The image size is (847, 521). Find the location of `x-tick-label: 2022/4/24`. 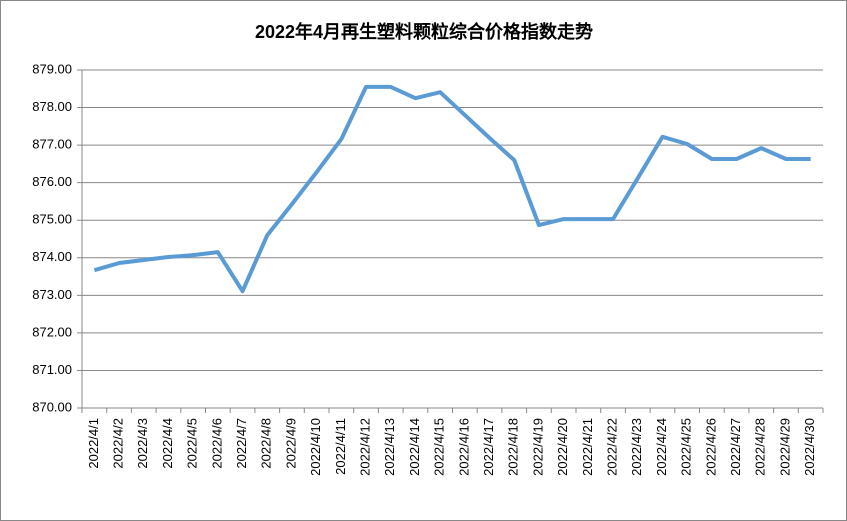

x-tick-label: 2022/4/24 is located at coordinates (661, 447).